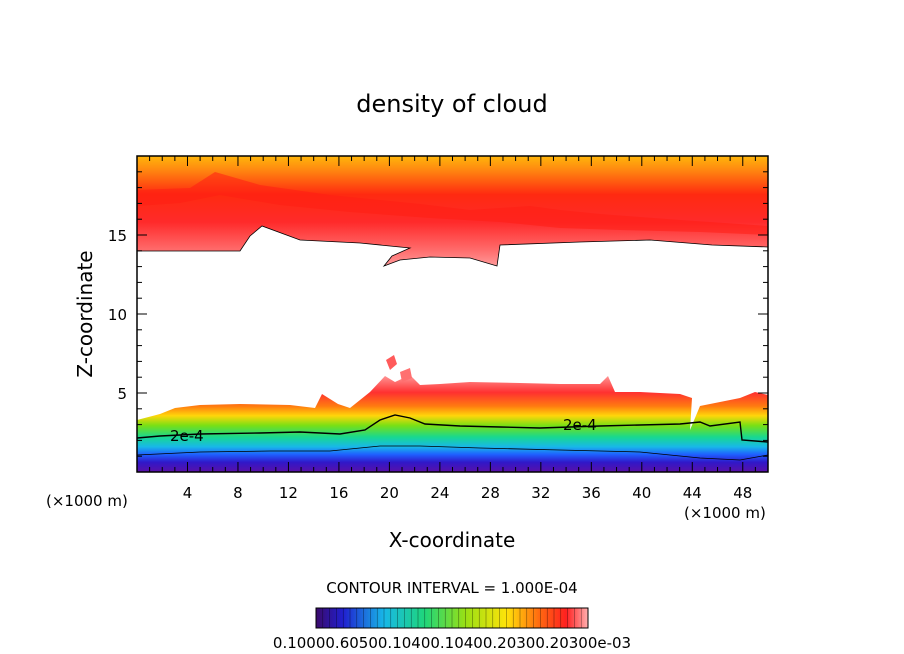 The image size is (904, 654). What do you see at coordinates (85, 313) in the screenshot?
I see `y-axis-title: Z-coordinate` at bounding box center [85, 313].